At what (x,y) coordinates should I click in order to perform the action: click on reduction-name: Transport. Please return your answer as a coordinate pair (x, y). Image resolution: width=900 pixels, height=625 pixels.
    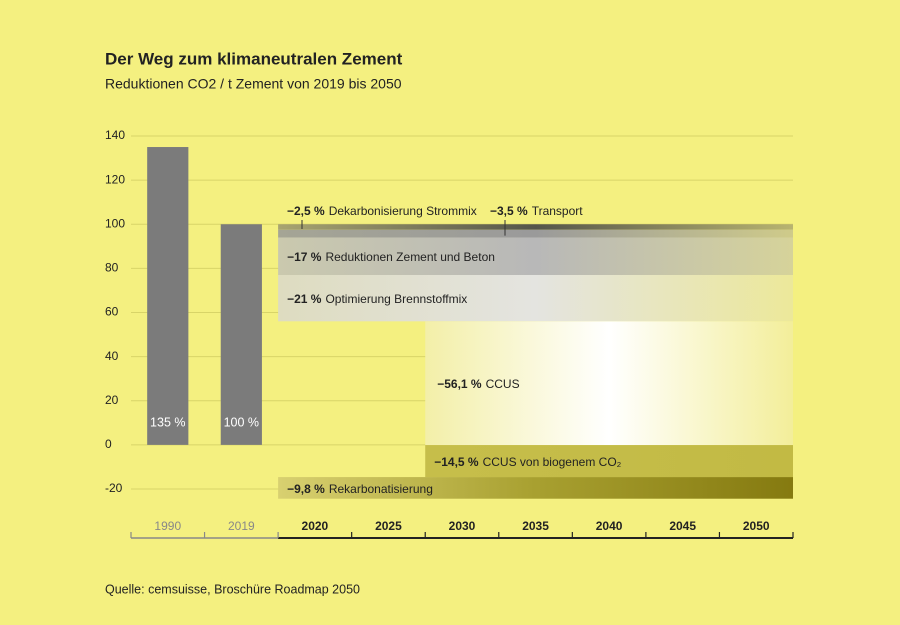
    Looking at the image, I should click on (558, 211).